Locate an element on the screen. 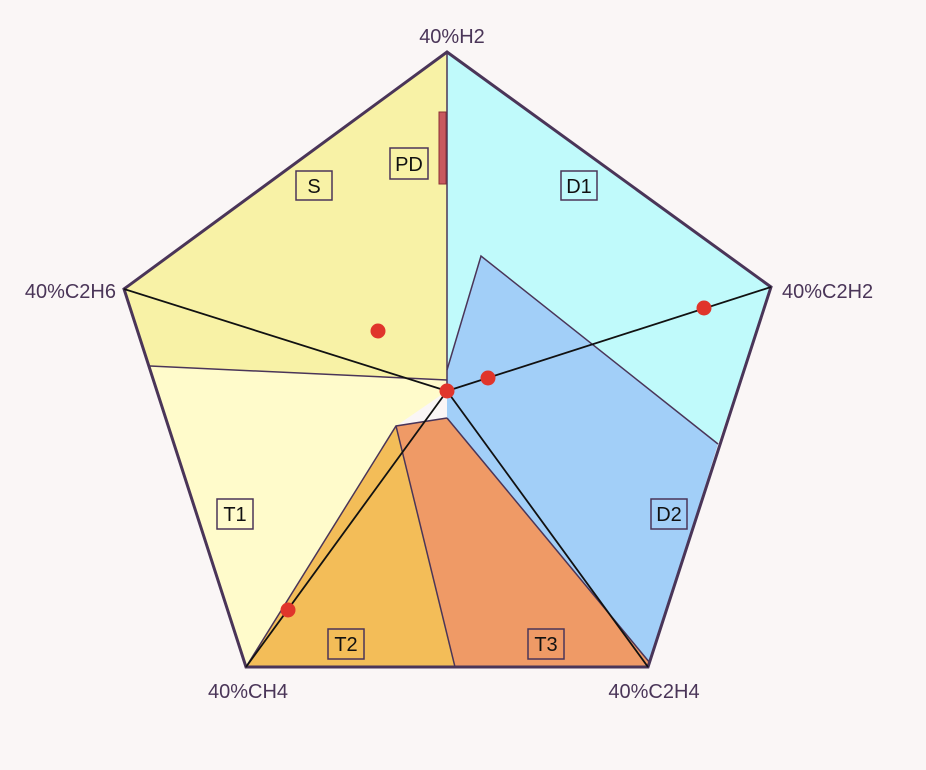 The height and width of the screenshot is (770, 926). zone-t2-label: T2 is located at coordinates (345, 645).